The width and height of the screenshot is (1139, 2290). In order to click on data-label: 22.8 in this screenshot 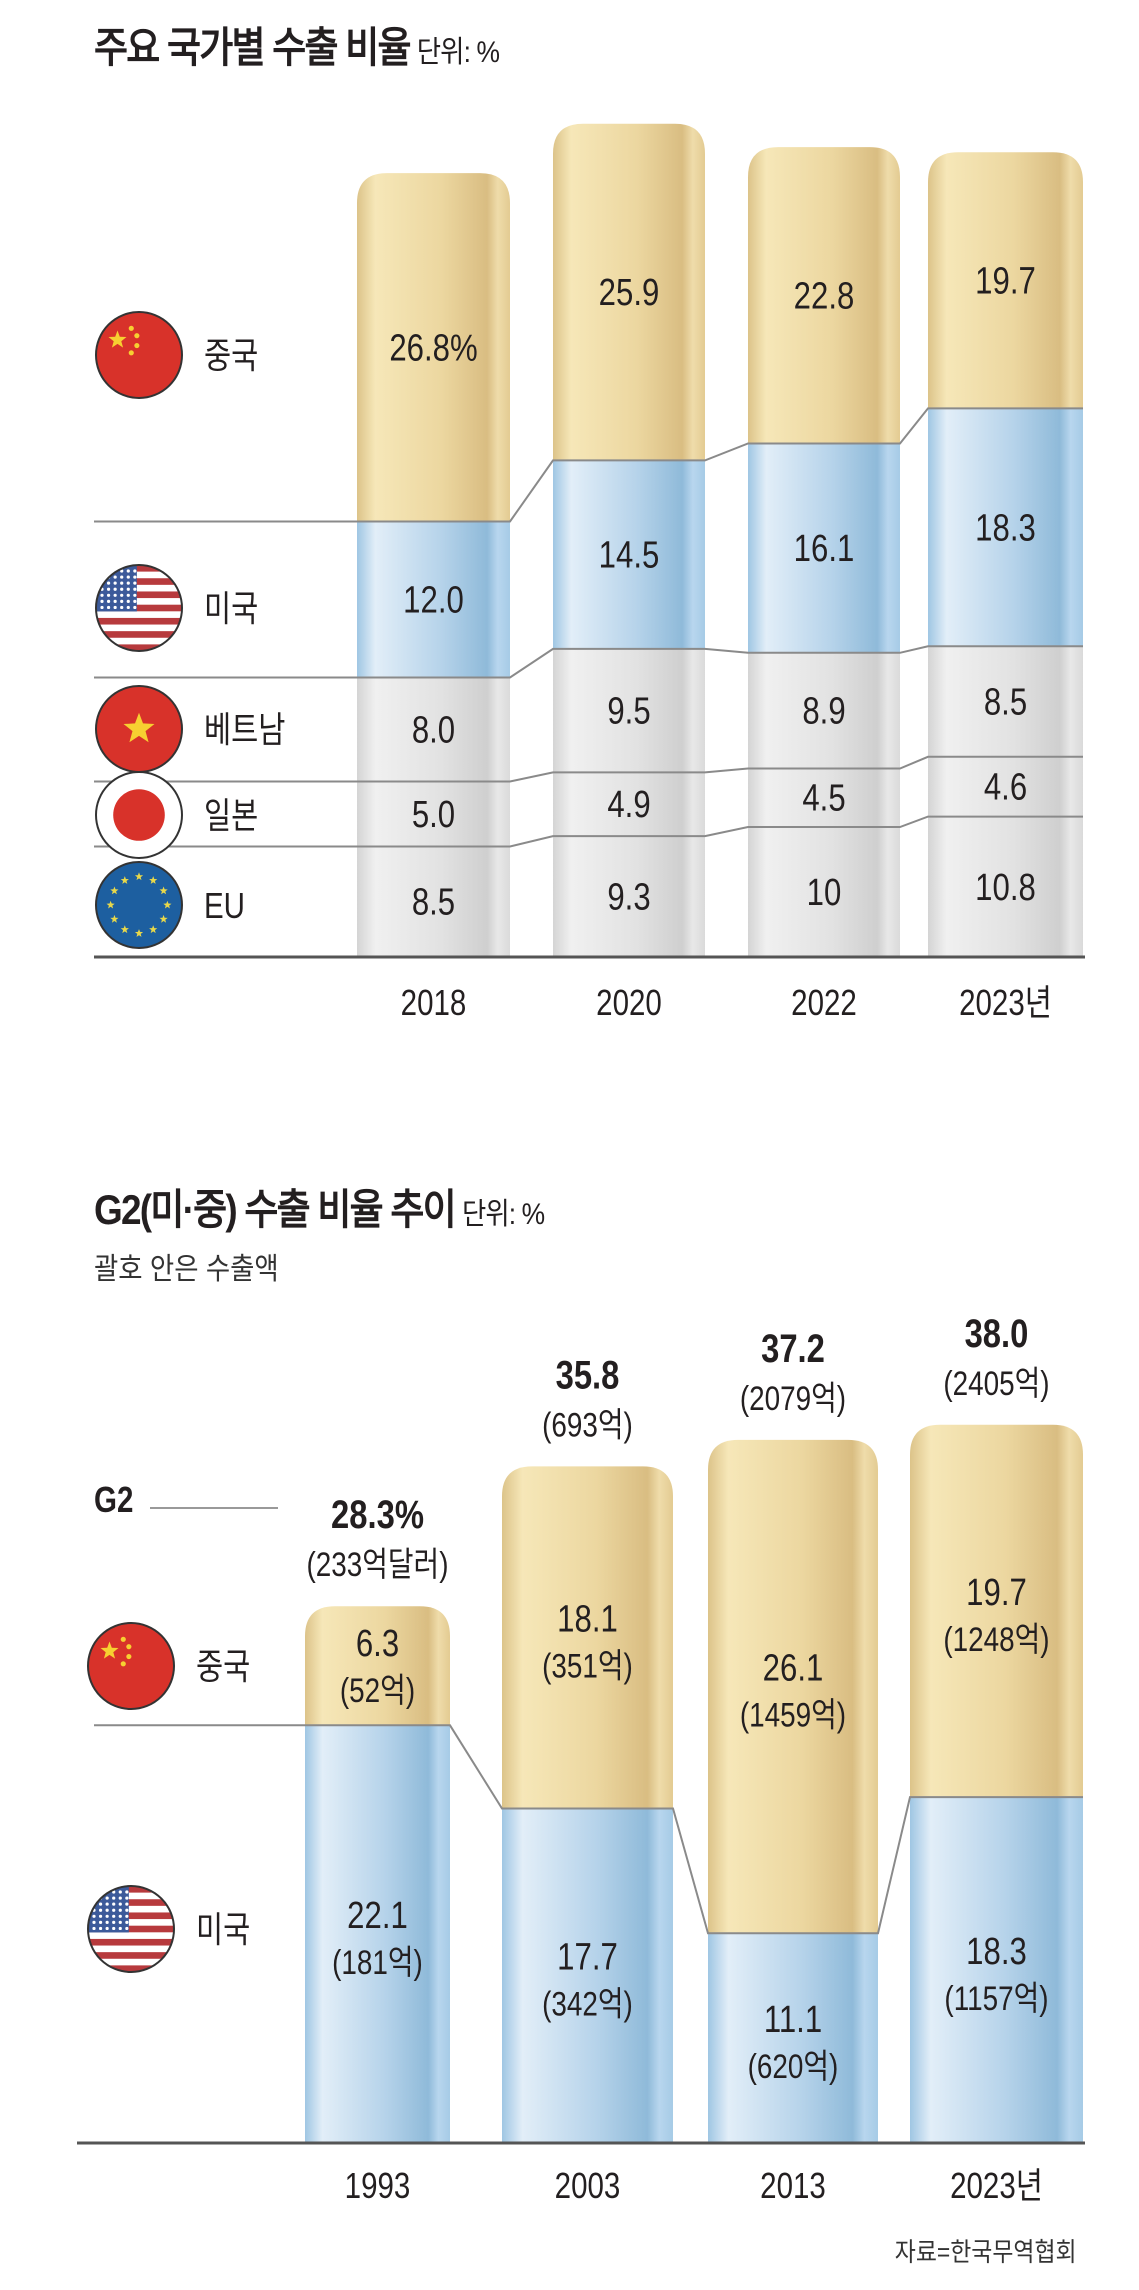, I will do `click(824, 296)`.